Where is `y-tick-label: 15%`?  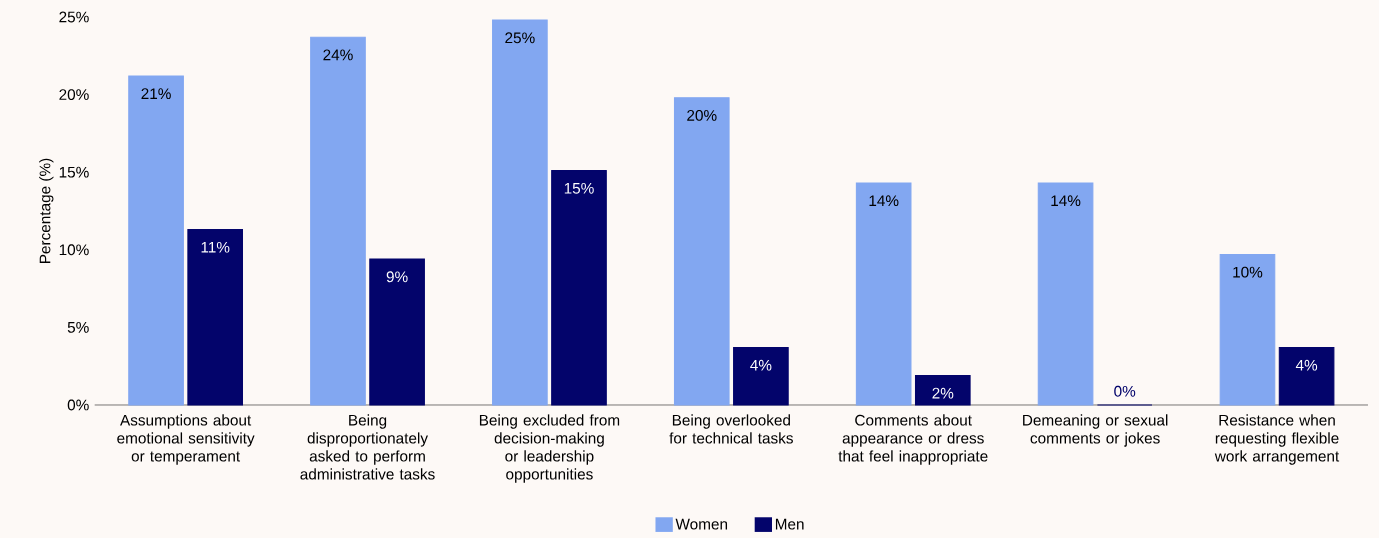
y-tick-label: 15% is located at coordinates (74, 172).